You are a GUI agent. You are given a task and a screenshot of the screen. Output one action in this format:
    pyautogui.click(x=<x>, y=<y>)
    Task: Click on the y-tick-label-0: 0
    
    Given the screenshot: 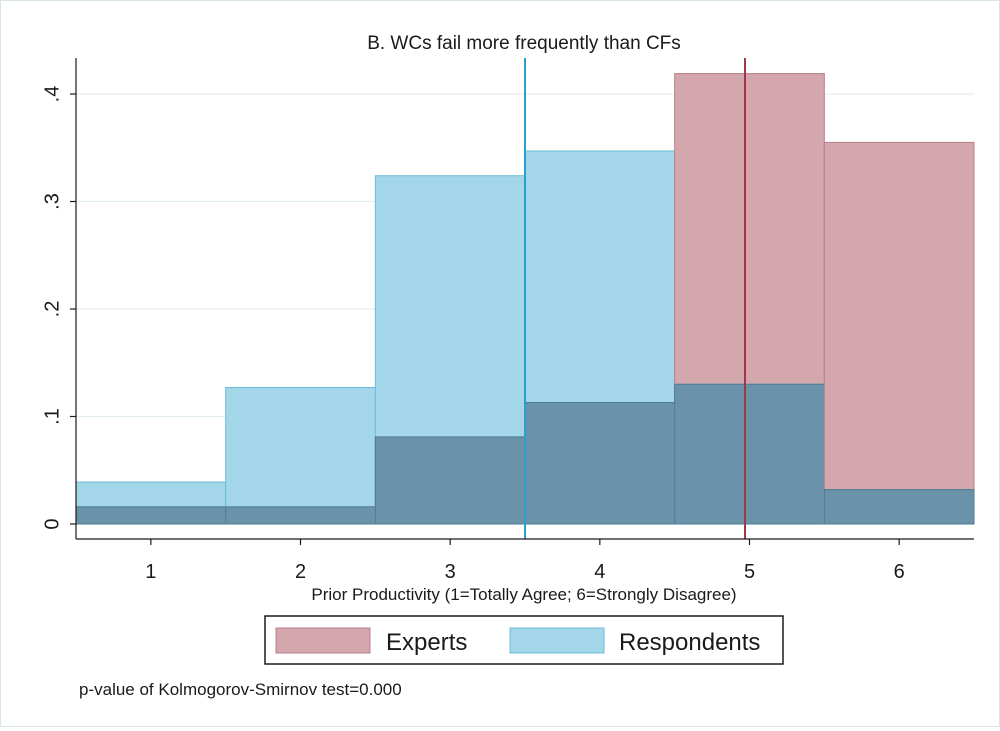 What is the action you would take?
    pyautogui.click(x=52, y=523)
    